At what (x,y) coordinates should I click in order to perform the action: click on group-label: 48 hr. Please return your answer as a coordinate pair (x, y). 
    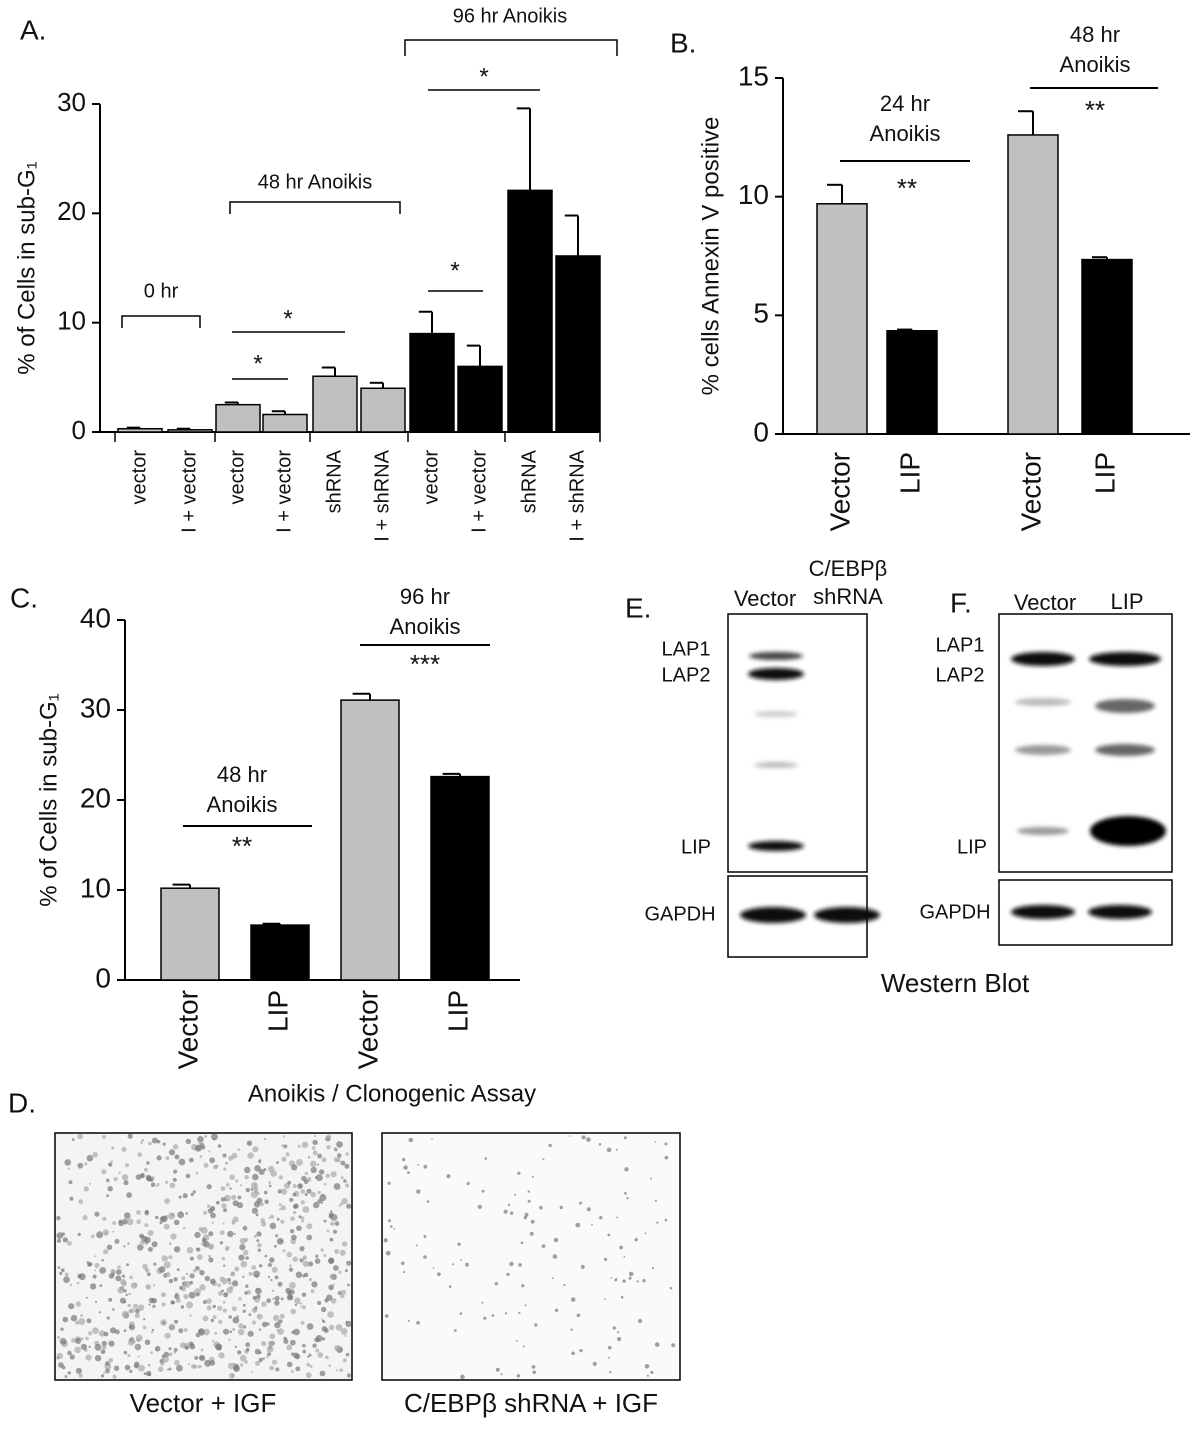
    Looking at the image, I should click on (1095, 34).